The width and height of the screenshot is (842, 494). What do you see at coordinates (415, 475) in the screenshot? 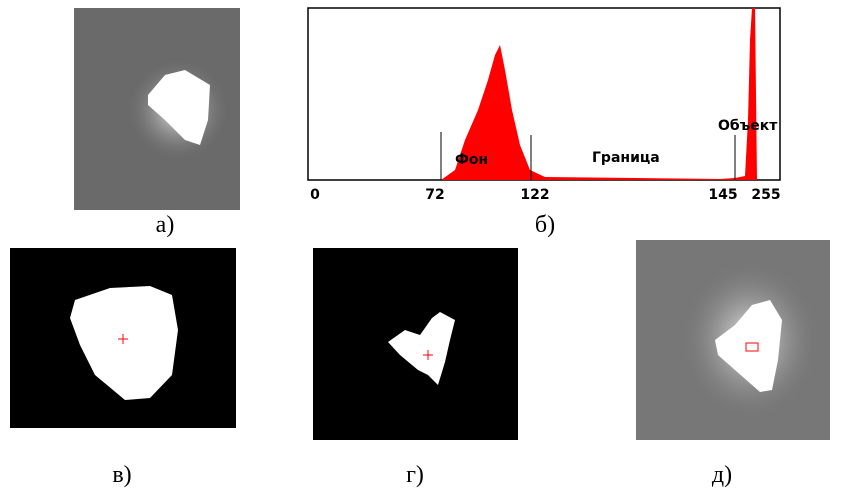
I see `caption: г)` at bounding box center [415, 475].